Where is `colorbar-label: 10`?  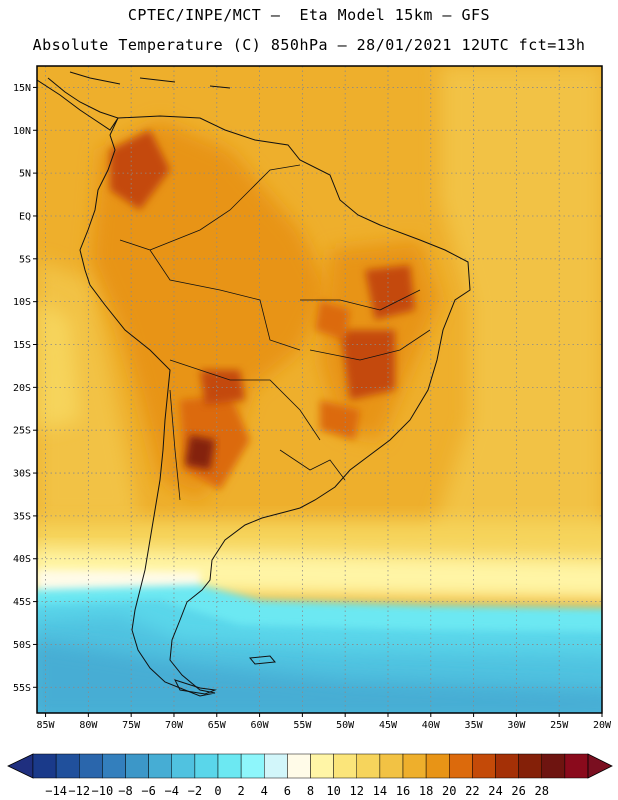 colorbar-label: 10 is located at coordinates (333, 791).